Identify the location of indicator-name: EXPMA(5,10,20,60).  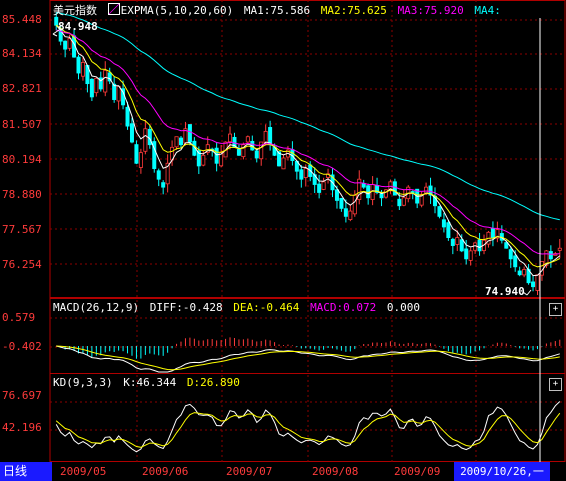
(177, 10).